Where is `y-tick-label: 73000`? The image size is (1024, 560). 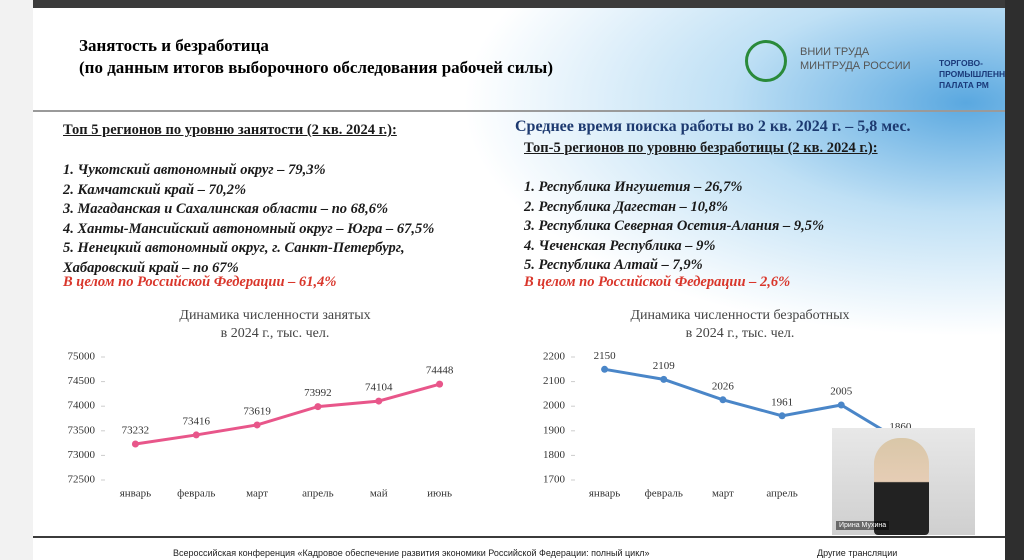 y-tick-label: 73000 is located at coordinates (82, 455).